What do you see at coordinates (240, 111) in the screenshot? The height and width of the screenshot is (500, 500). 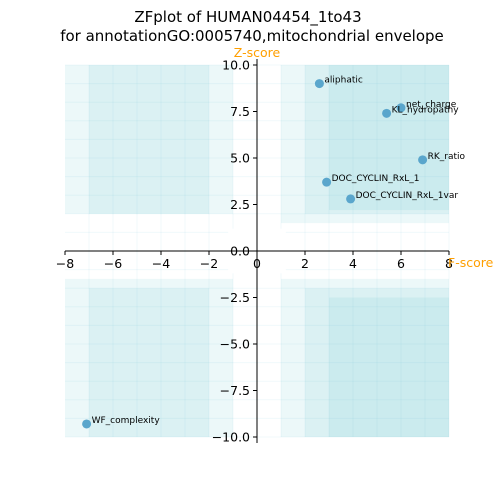 I see `y-tick-label: 7.5` at bounding box center [240, 111].